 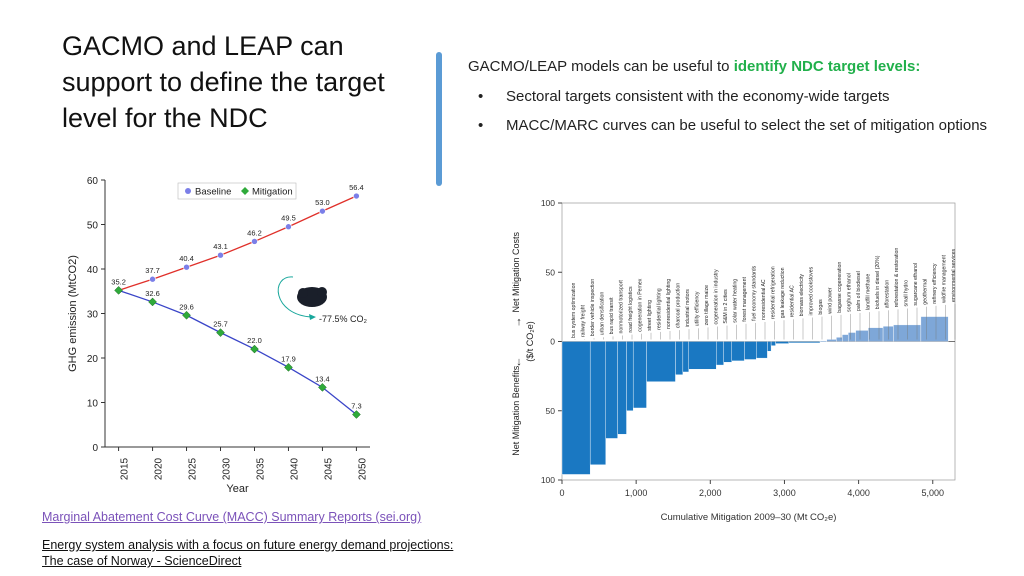 I want to click on x-tick-label: 2050, so click(x=362, y=468).